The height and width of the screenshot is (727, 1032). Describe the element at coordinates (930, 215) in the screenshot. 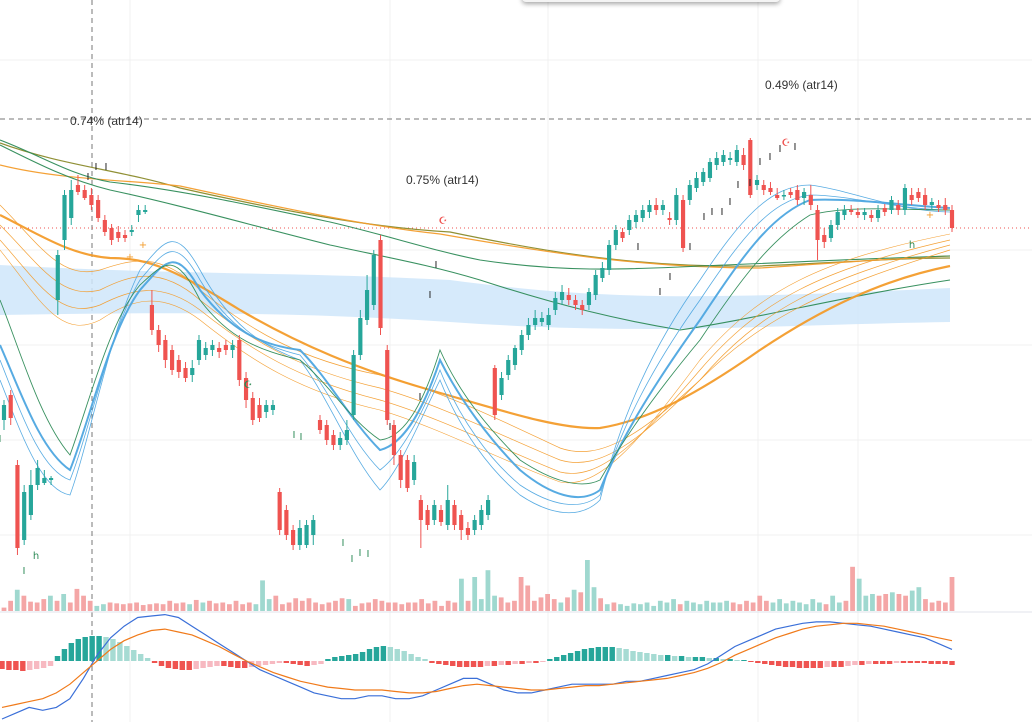

I see `plus-marker: +` at that location.